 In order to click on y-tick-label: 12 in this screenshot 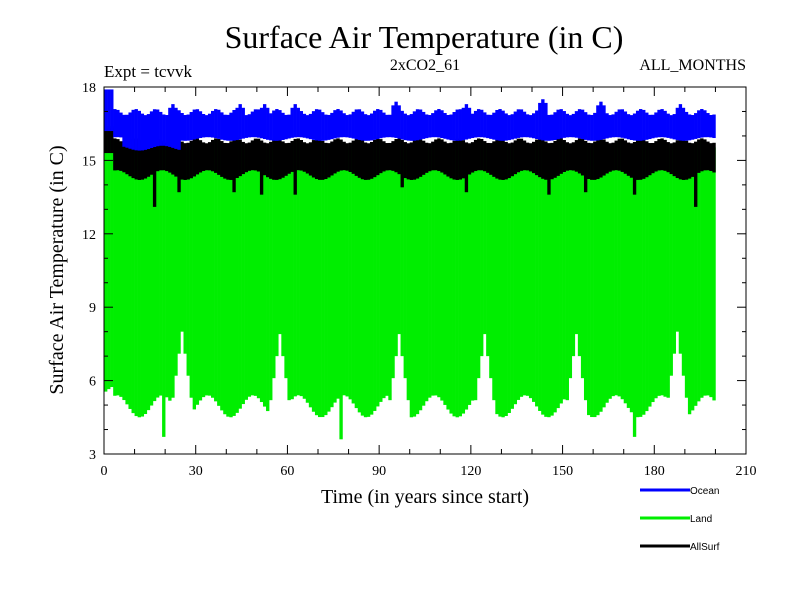, I will do `click(89, 235)`.